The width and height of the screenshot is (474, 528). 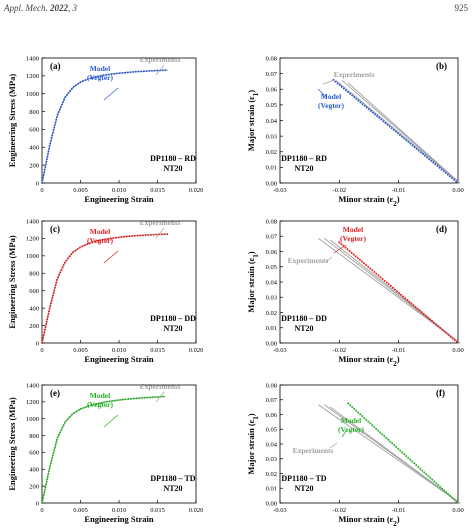 I want to click on journal-name: Appl. Mech., so click(x=26, y=8).